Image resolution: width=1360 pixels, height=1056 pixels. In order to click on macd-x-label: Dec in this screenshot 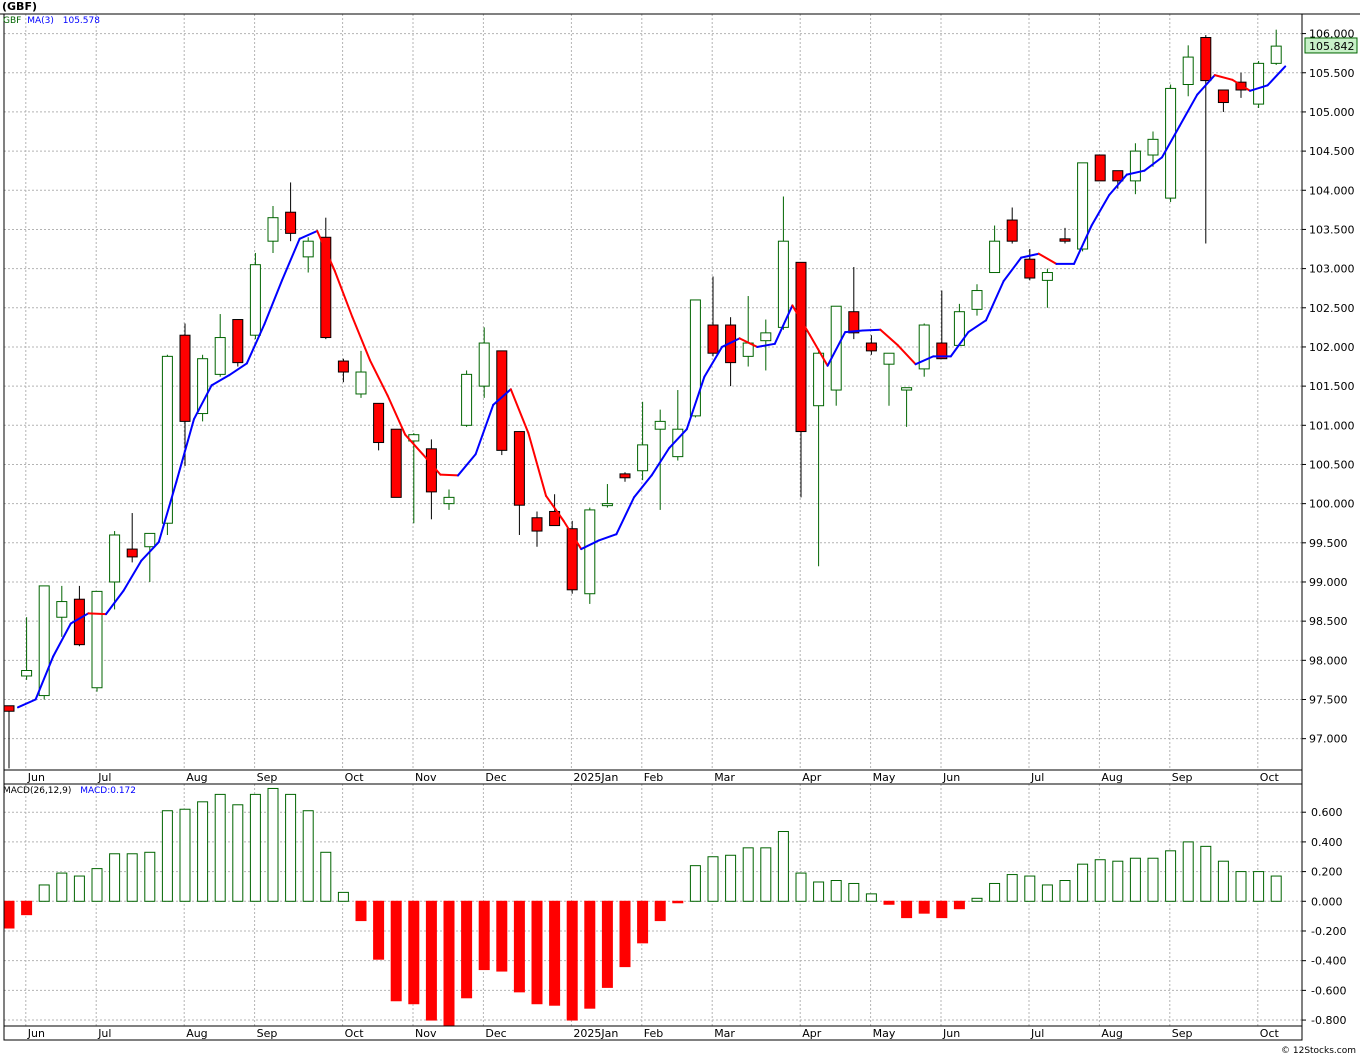, I will do `click(495, 1033)`.